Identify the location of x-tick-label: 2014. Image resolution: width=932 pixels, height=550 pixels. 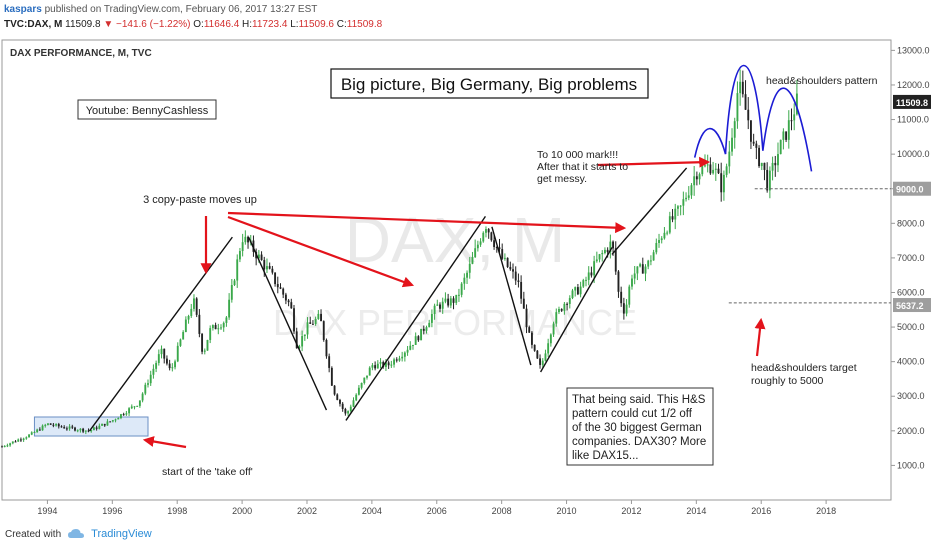
(696, 511).